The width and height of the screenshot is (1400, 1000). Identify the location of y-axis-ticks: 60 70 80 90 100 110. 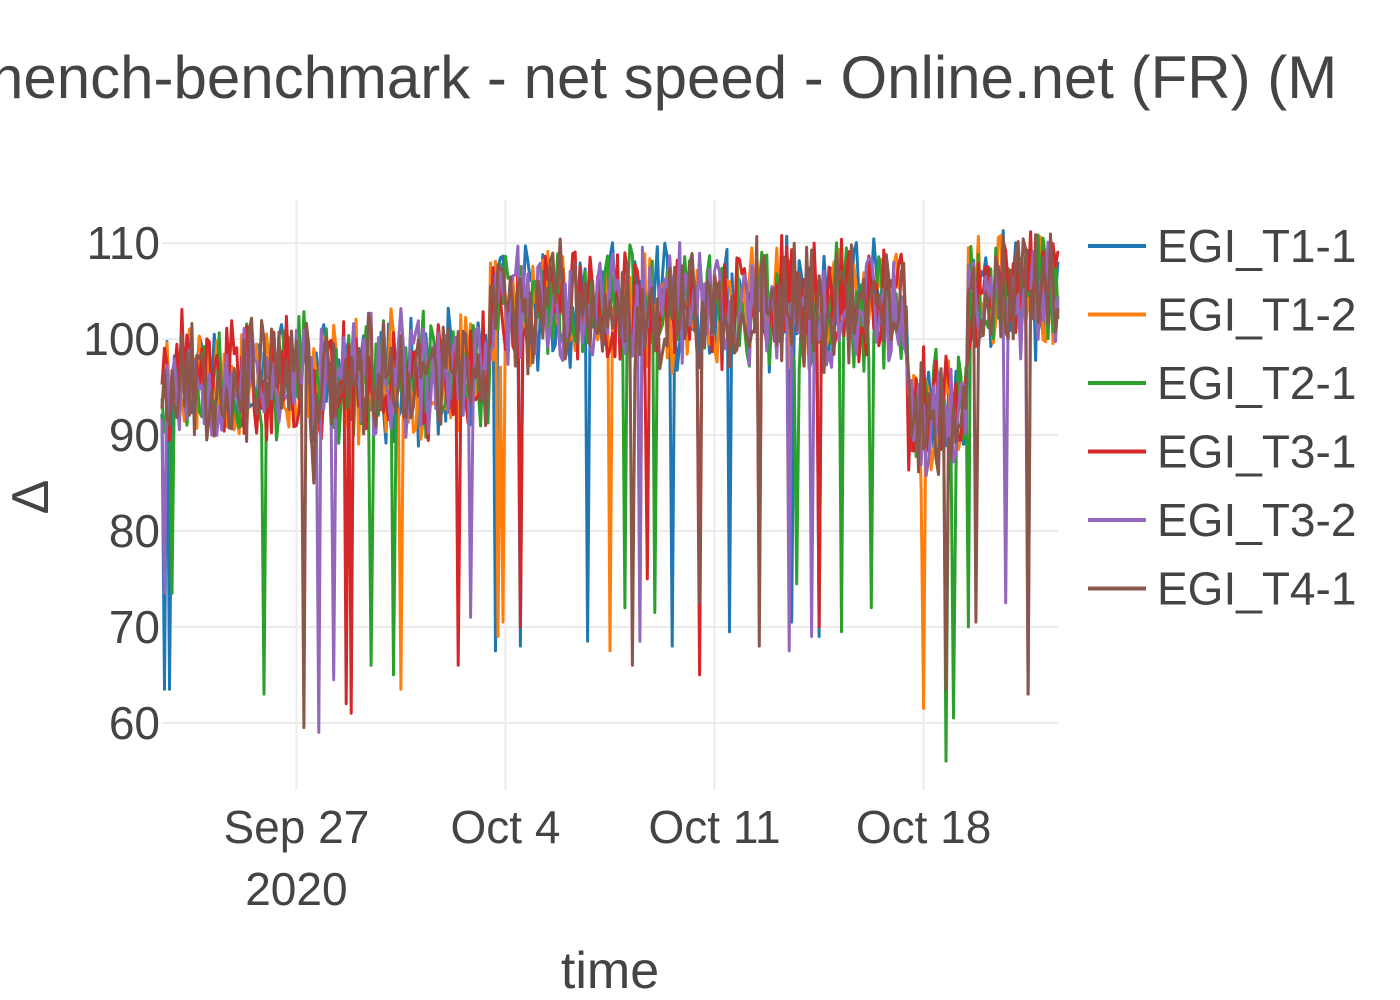
(121, 483).